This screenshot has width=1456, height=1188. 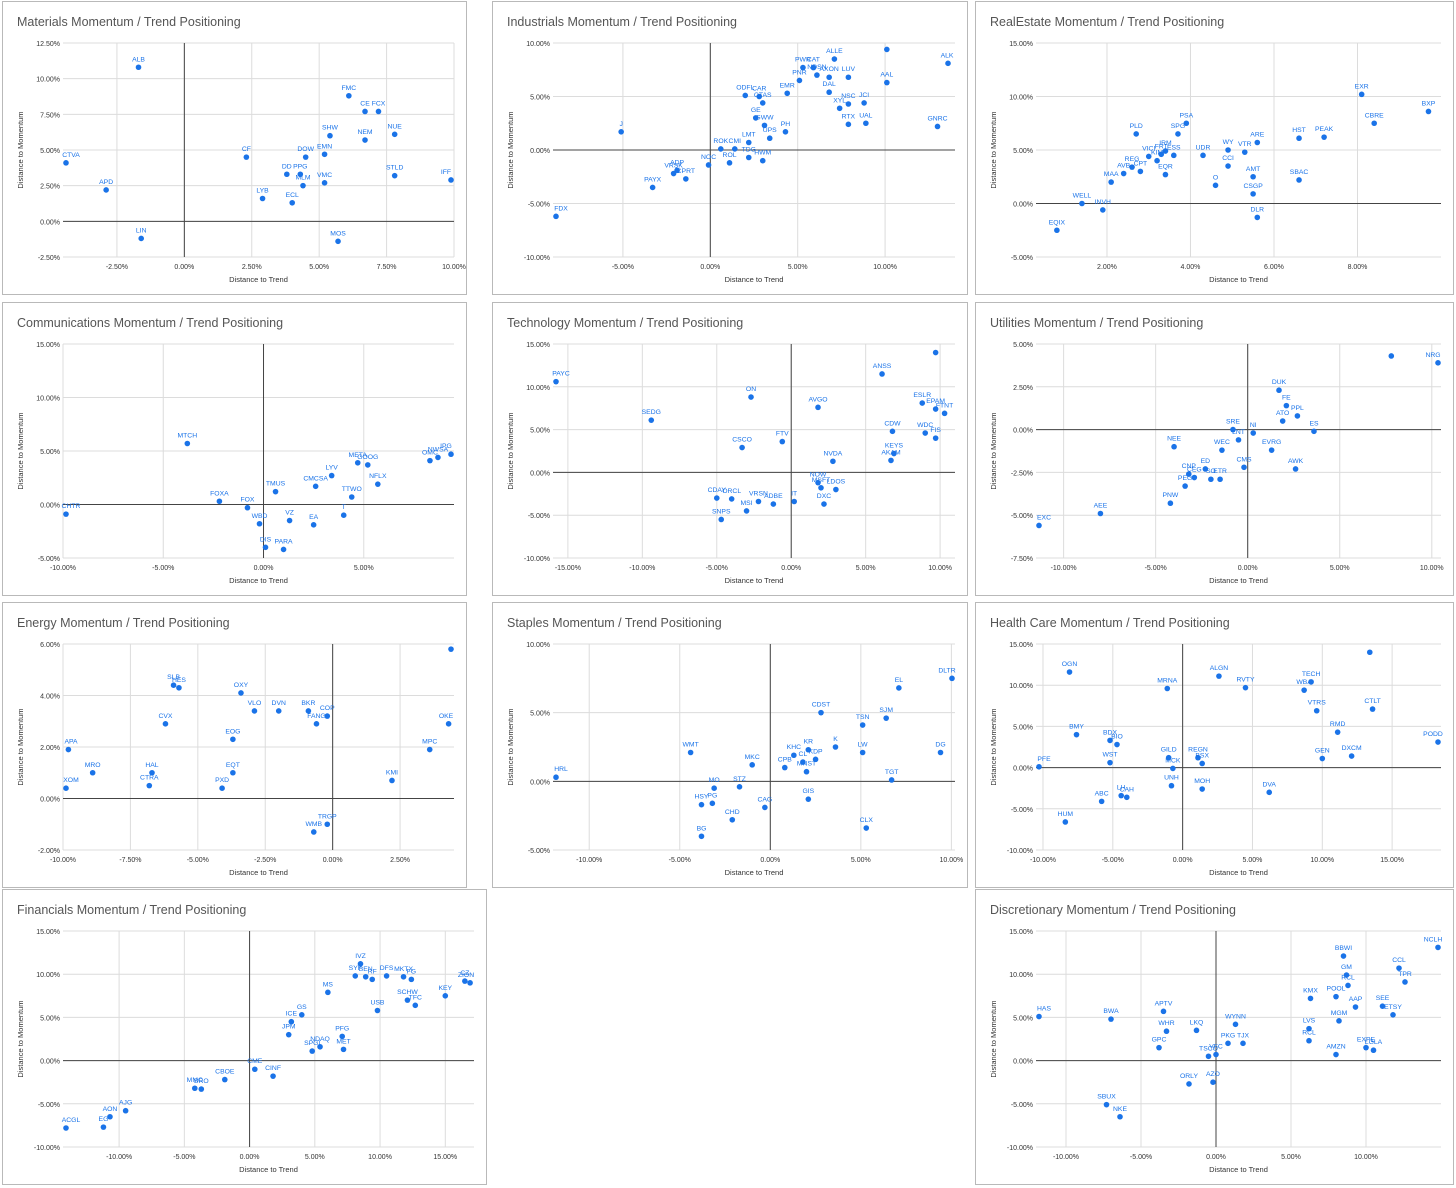 What do you see at coordinates (1110, 623) in the screenshot?
I see `chart-title: Health Care Momentum / Trend Positioning` at bounding box center [1110, 623].